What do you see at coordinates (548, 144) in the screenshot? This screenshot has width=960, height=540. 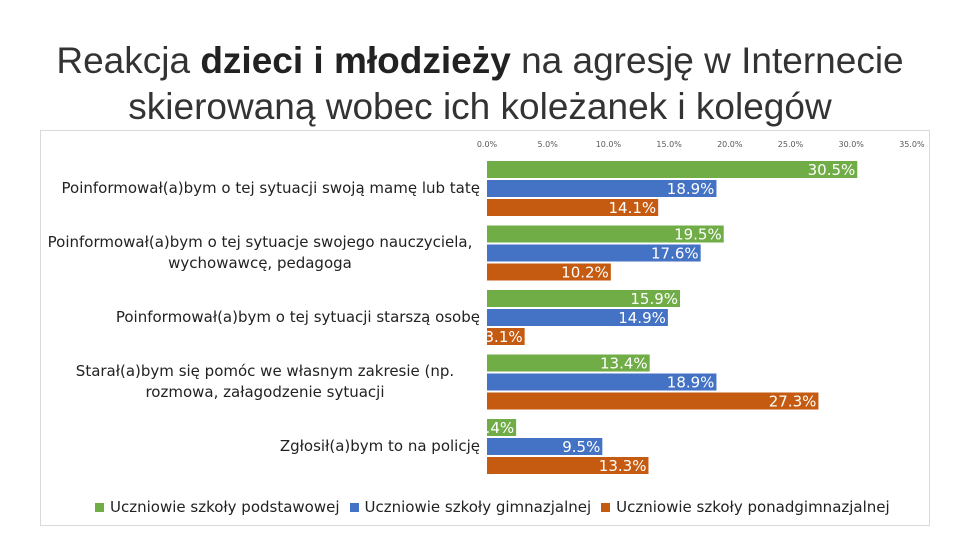 I see `x-tick-label: 5.0%` at bounding box center [548, 144].